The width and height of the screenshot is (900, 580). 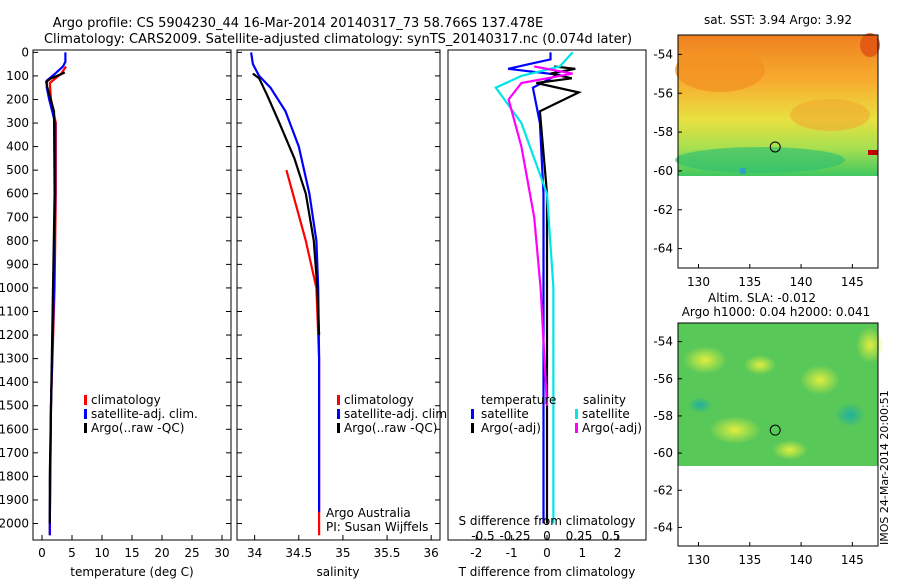 What do you see at coordinates (161, 553) in the screenshot?
I see `x-tick-label: 20` at bounding box center [161, 553].